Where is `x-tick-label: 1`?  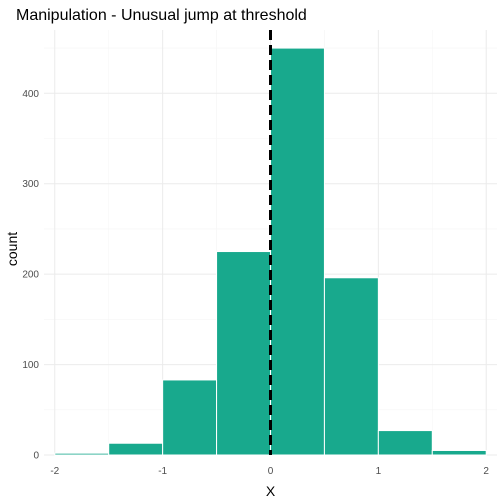
x-tick-label: 1 is located at coordinates (379, 471).